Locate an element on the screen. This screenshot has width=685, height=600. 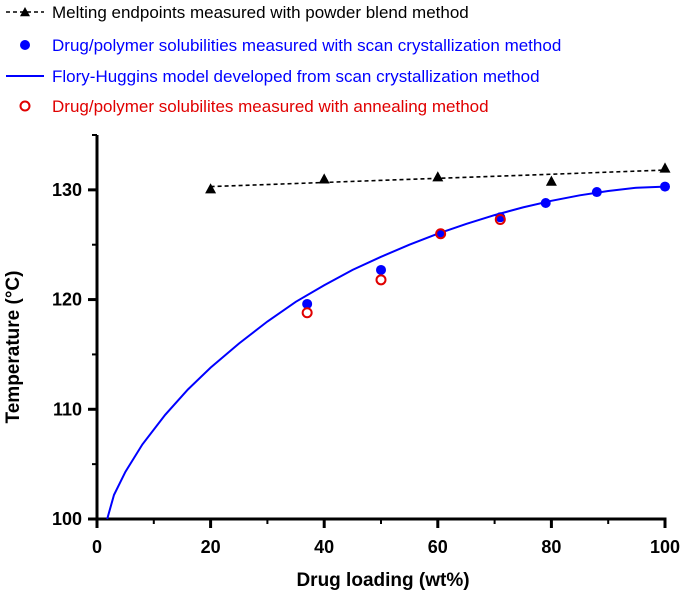
x-tick-label: 80 is located at coordinates (551, 547).